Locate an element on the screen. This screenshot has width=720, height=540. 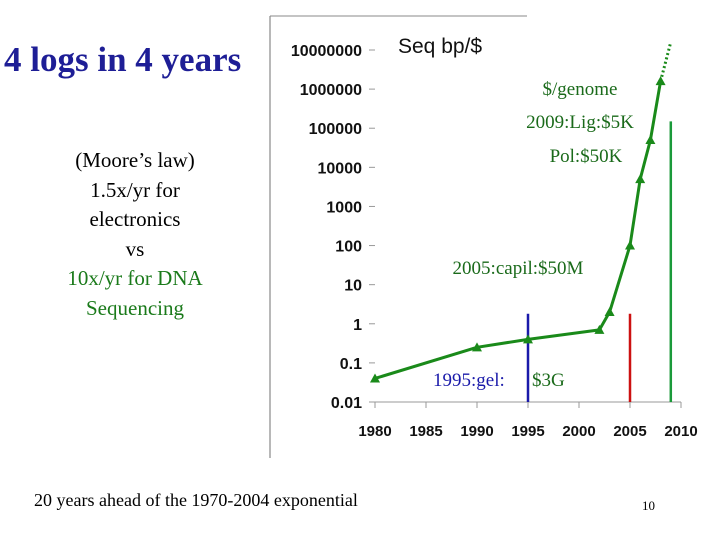
note-line: vs is located at coordinates (135, 248).